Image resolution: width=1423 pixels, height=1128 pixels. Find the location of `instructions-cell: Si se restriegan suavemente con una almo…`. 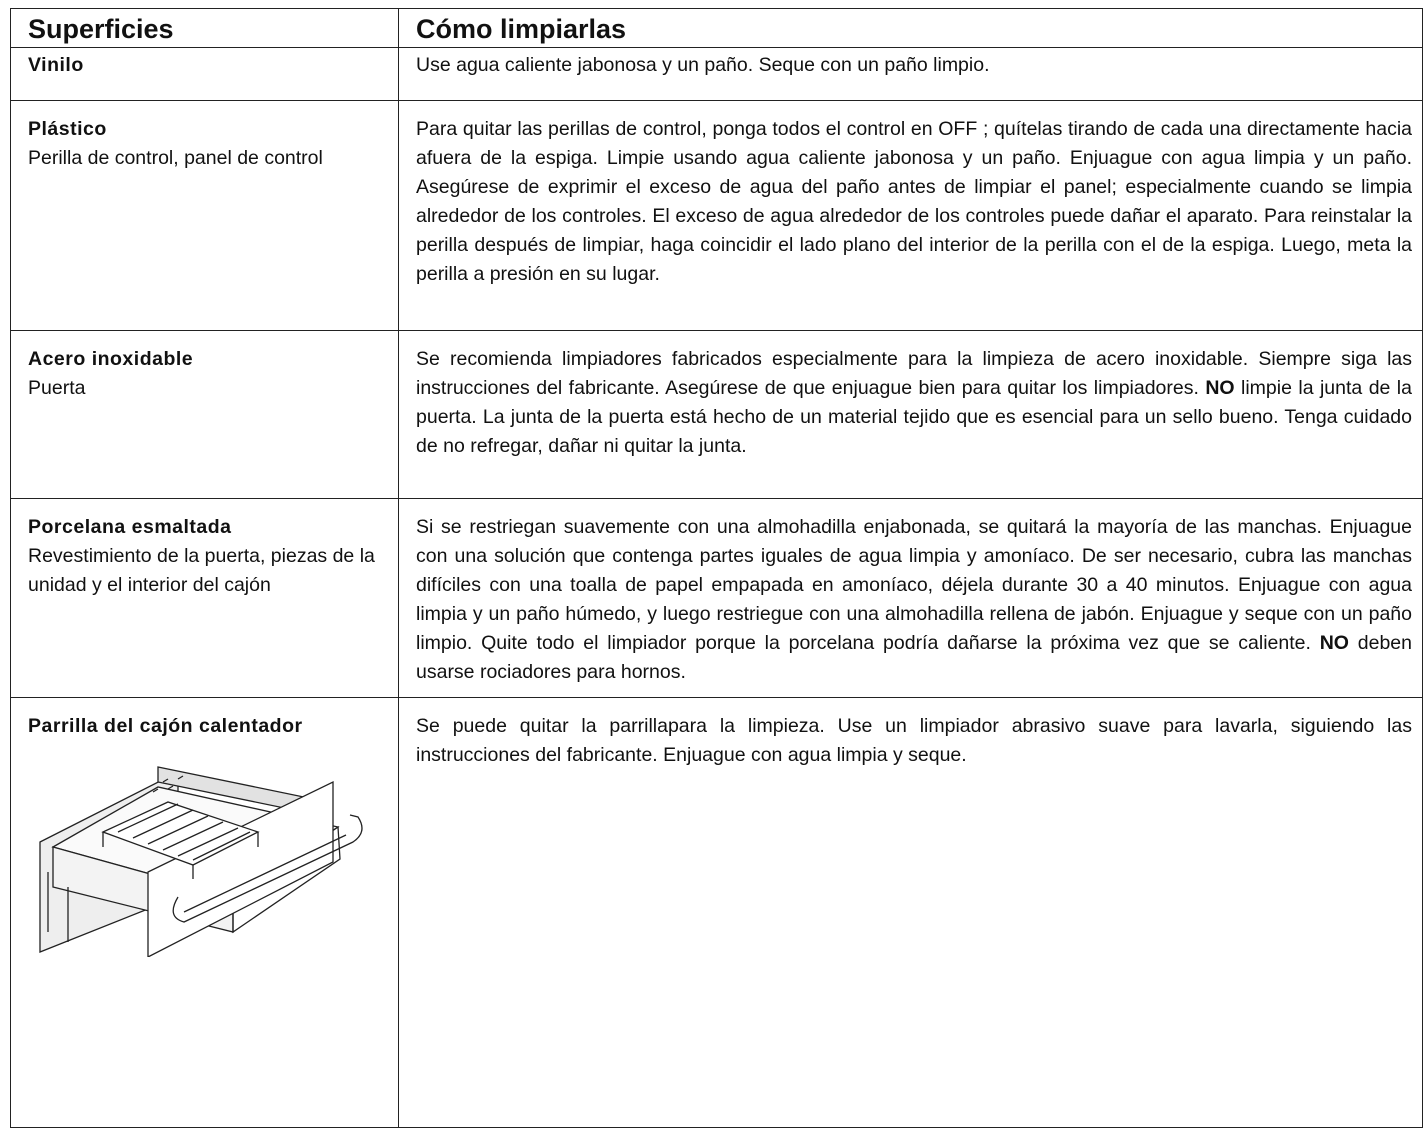

instructions-cell: Si se restriegan suavemente con una almo… is located at coordinates (910, 598).